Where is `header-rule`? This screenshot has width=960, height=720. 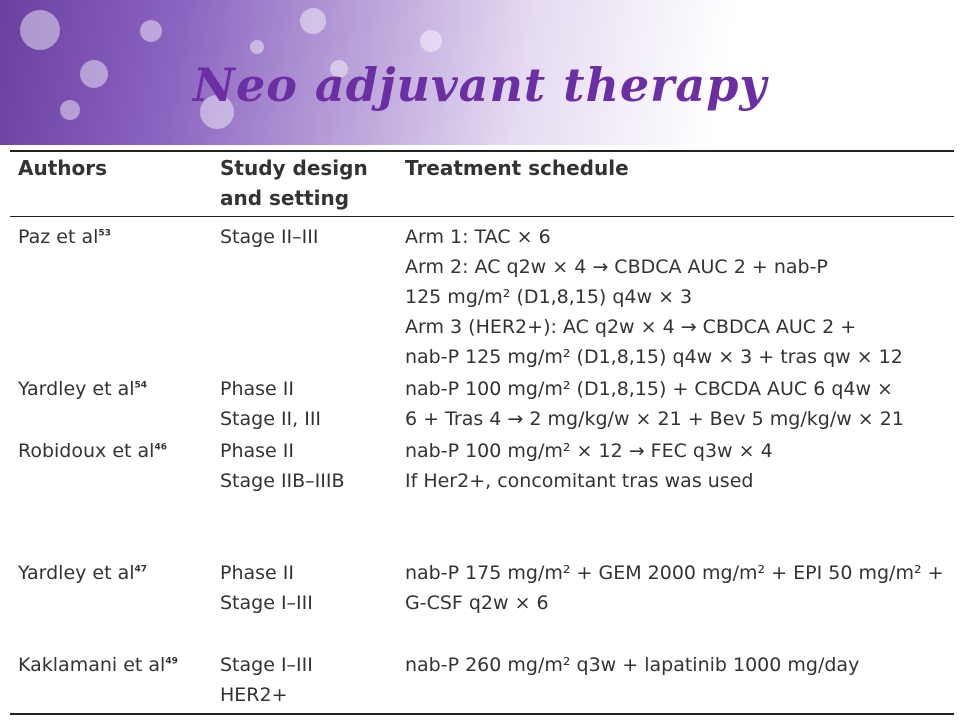
header-rule is located at coordinates (482, 216).